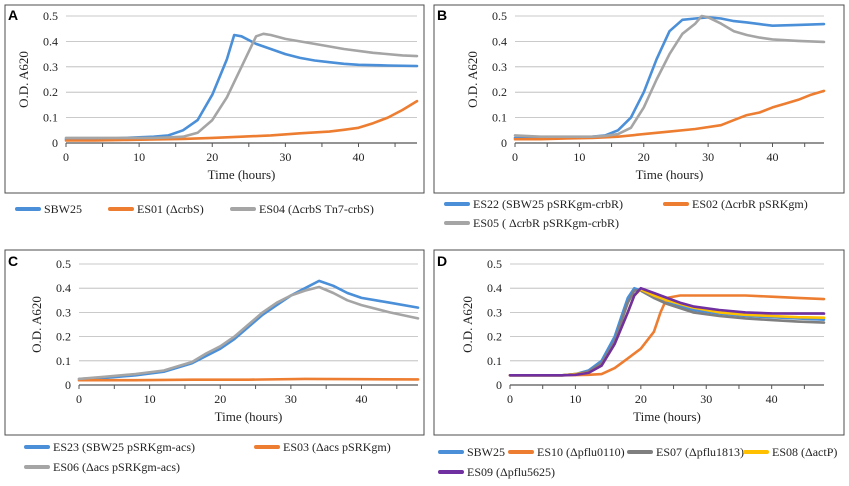 The width and height of the screenshot is (849, 486). What do you see at coordinates (581, 452) in the screenshot?
I see `legend-label: ES10 (Δpflu0110)` at bounding box center [581, 452].